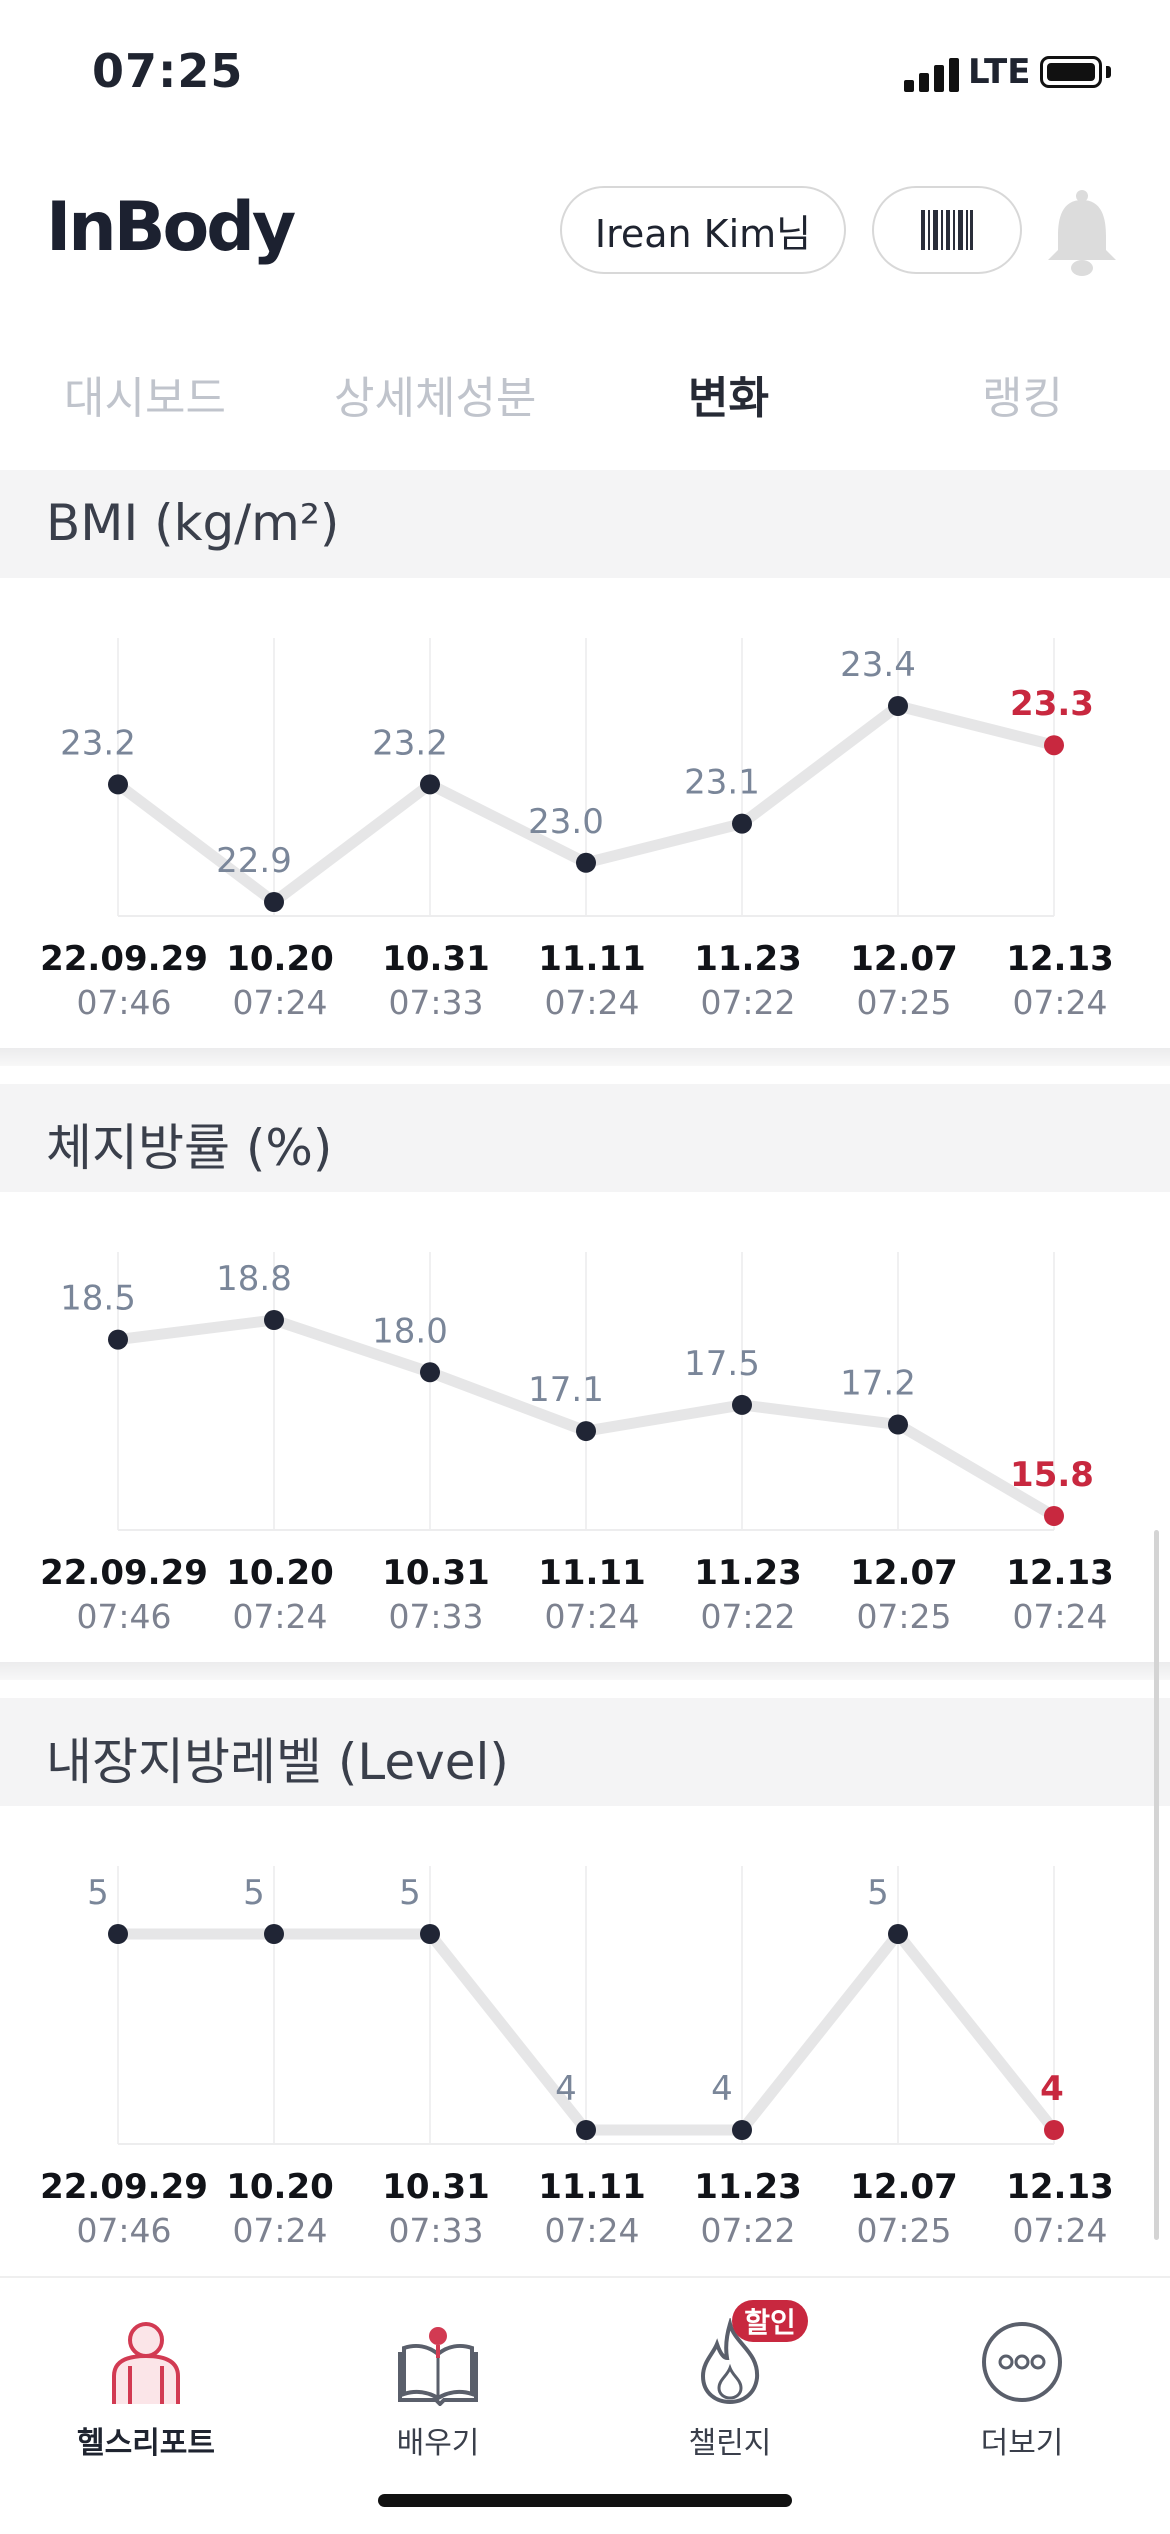  What do you see at coordinates (770, 2321) in the screenshot?
I see `discount-badge: 할인` at bounding box center [770, 2321].